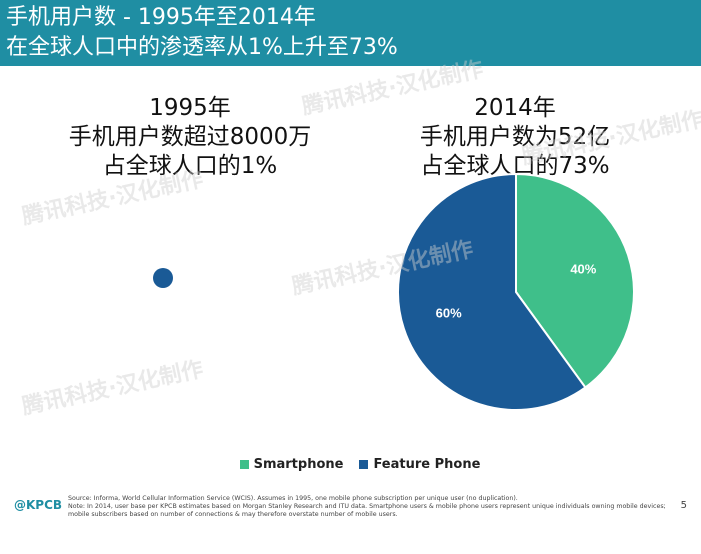 This screenshot has width=701, height=554. I want to click on pie-2014-slice-feature-phone, so click(492, 291).